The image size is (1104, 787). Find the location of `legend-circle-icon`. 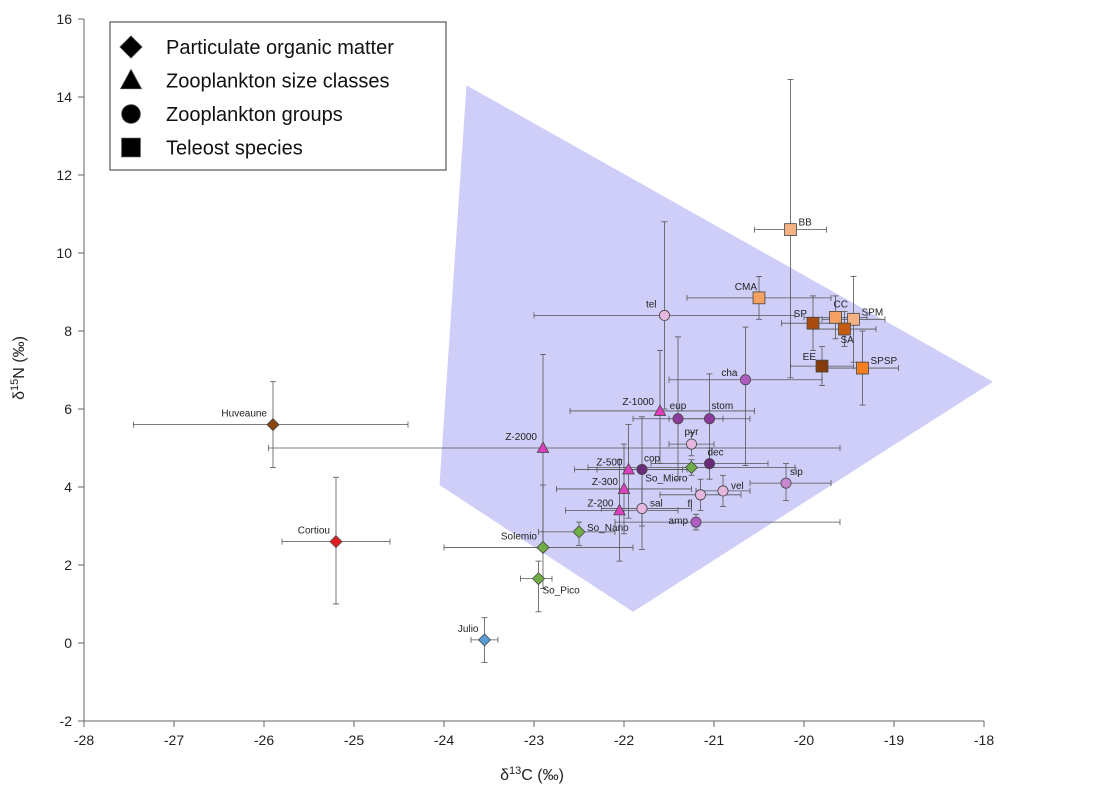

legend-circle-icon is located at coordinates (131, 114).